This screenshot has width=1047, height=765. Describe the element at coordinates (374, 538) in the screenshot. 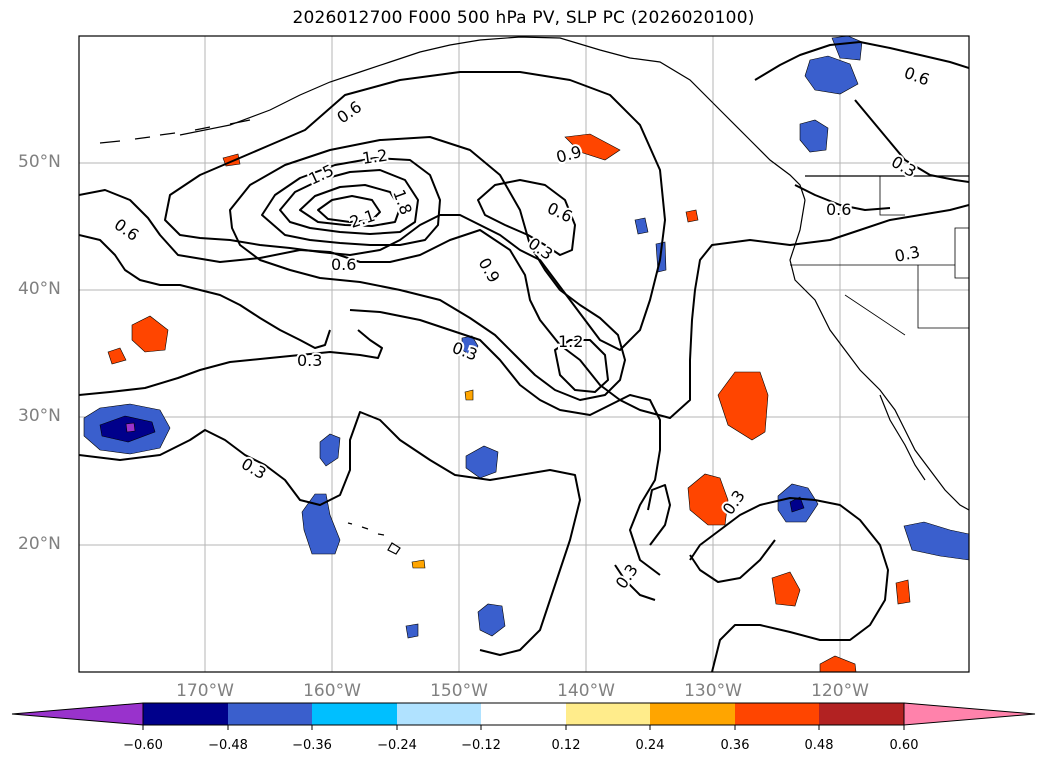

I see `hawaii` at that location.